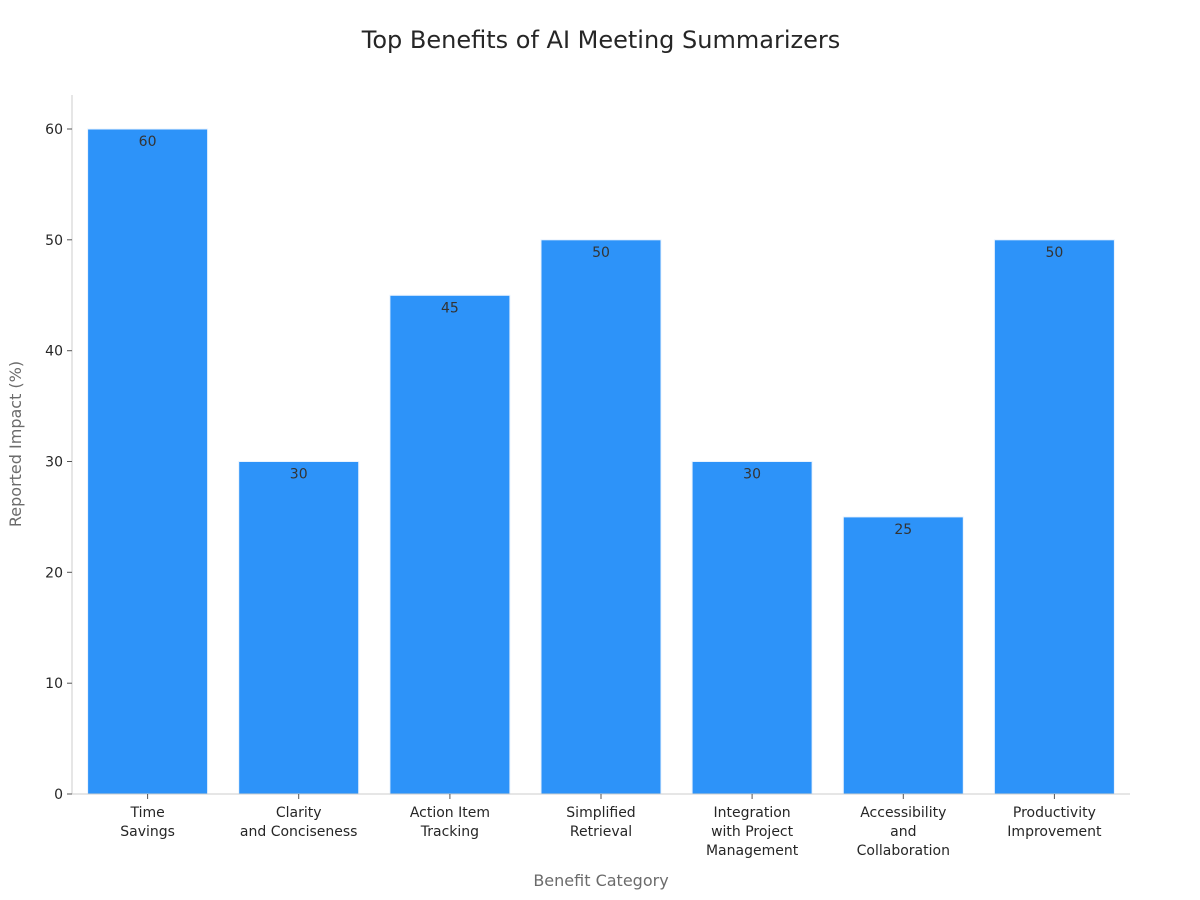 Image resolution: width=1200 pixels, height=900 pixels. What do you see at coordinates (450, 813) in the screenshot?
I see `x-tick-label-2-line-0: Action Item` at bounding box center [450, 813].